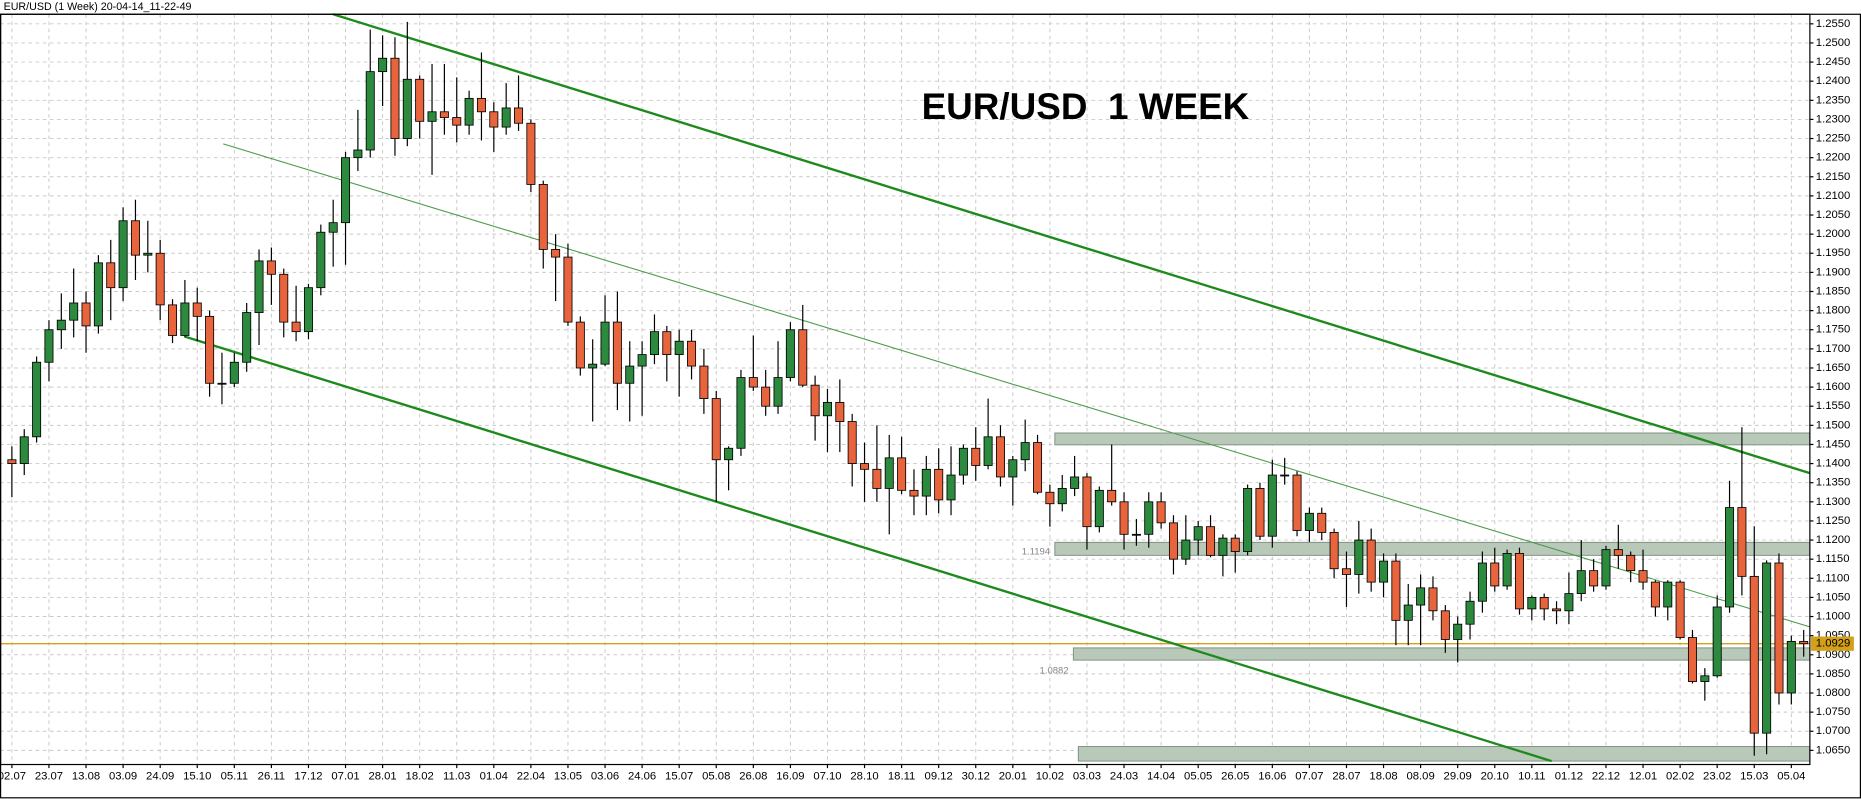 This screenshot has height=799, width=1861. Describe the element at coordinates (1832, 643) in the screenshot. I see `last-price-tag` at that location.